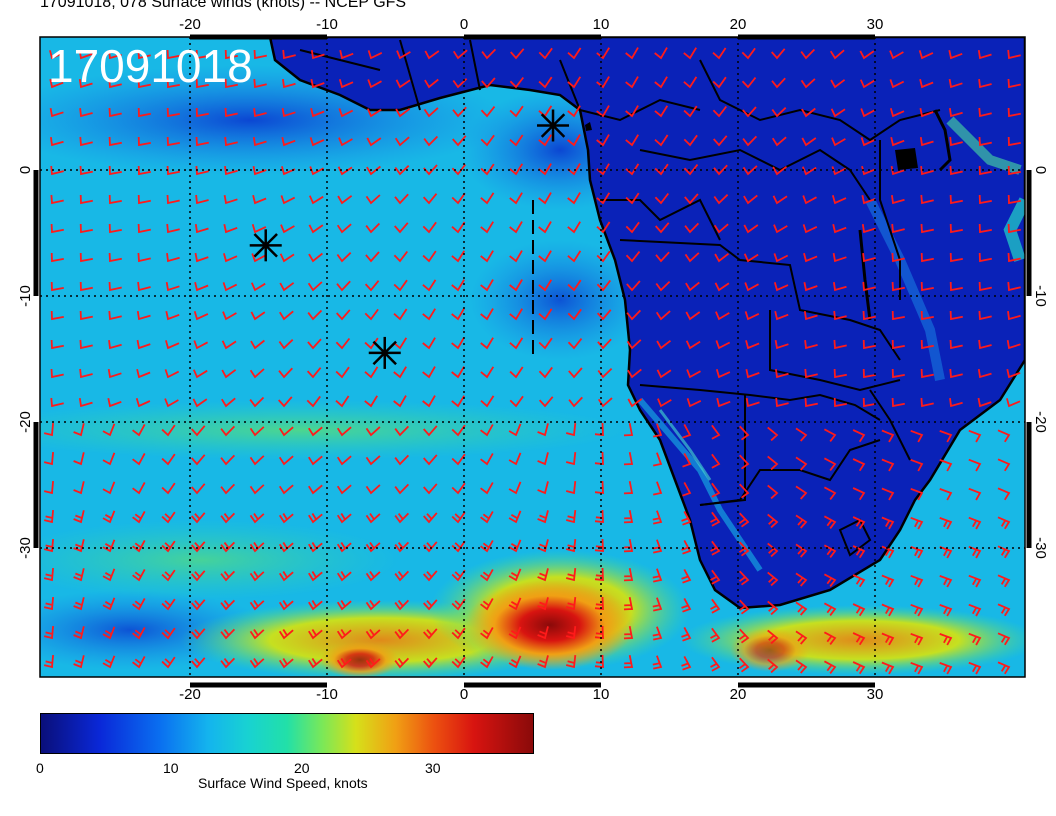 The height and width of the screenshot is (816, 1056). Describe the element at coordinates (283, 783) in the screenshot. I see `colorbar-label: Surface Wind Speed, knots` at that location.